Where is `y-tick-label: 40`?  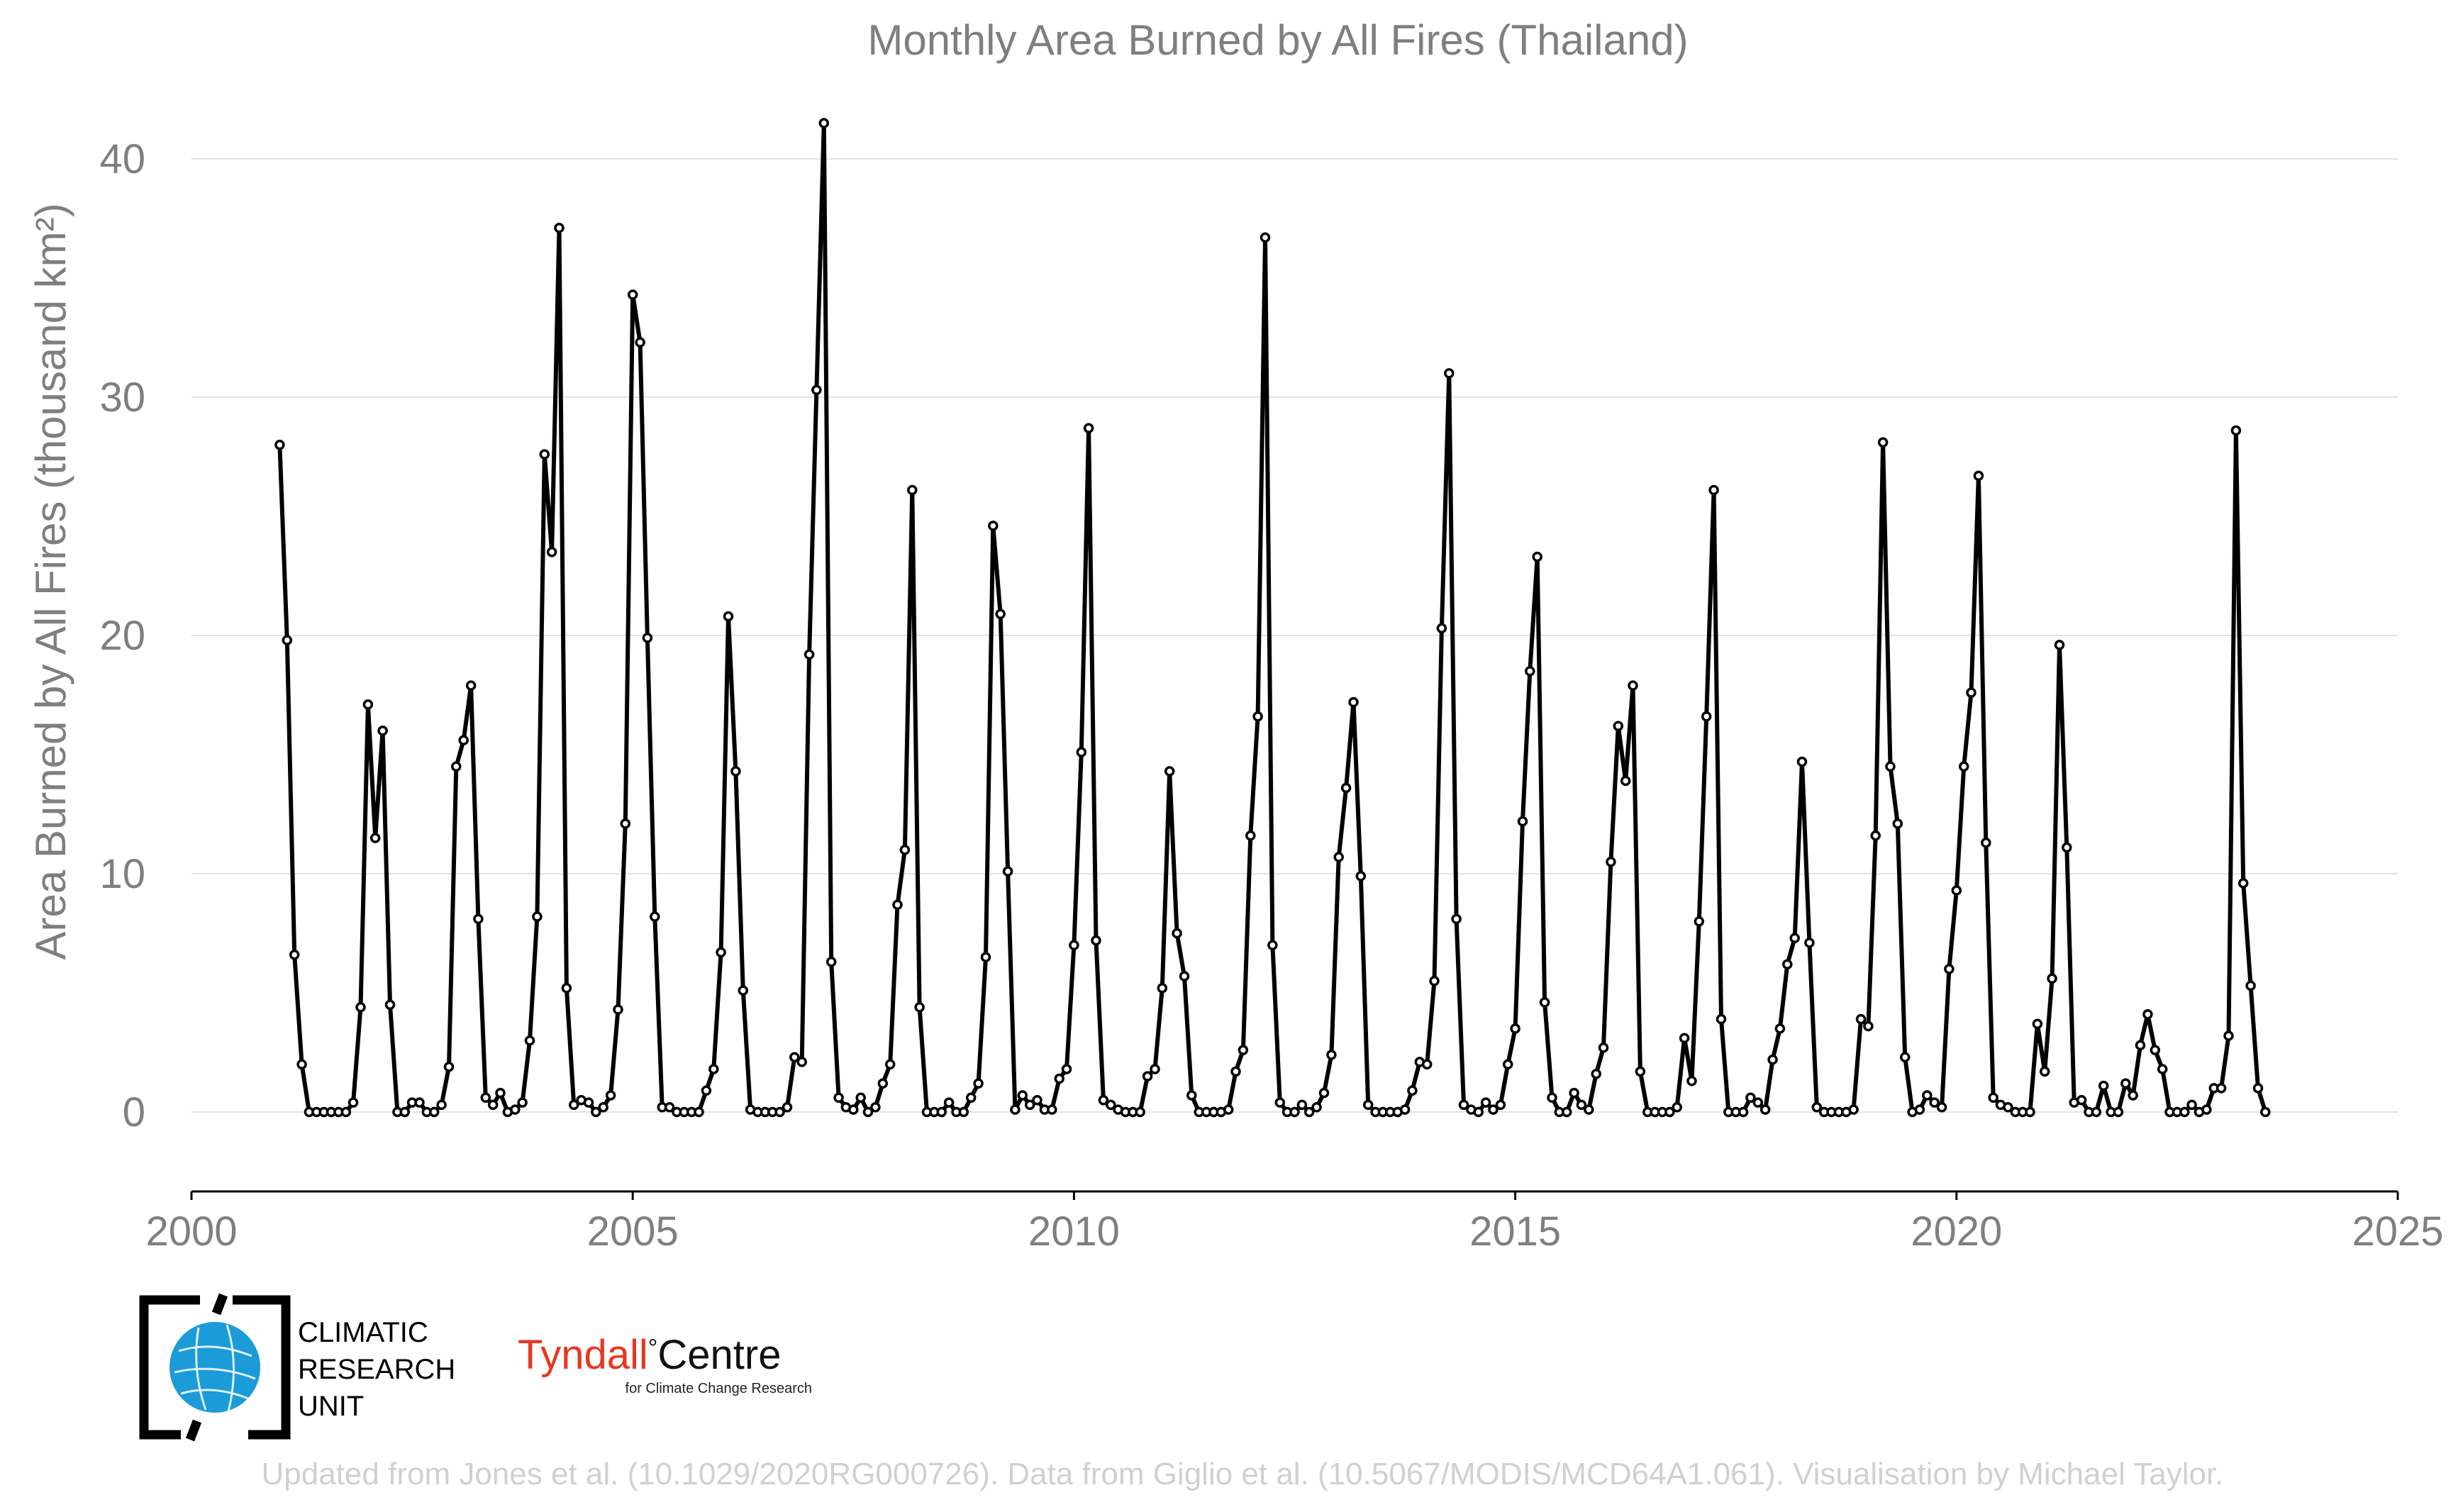 y-tick-label: 40 is located at coordinates (122, 159).